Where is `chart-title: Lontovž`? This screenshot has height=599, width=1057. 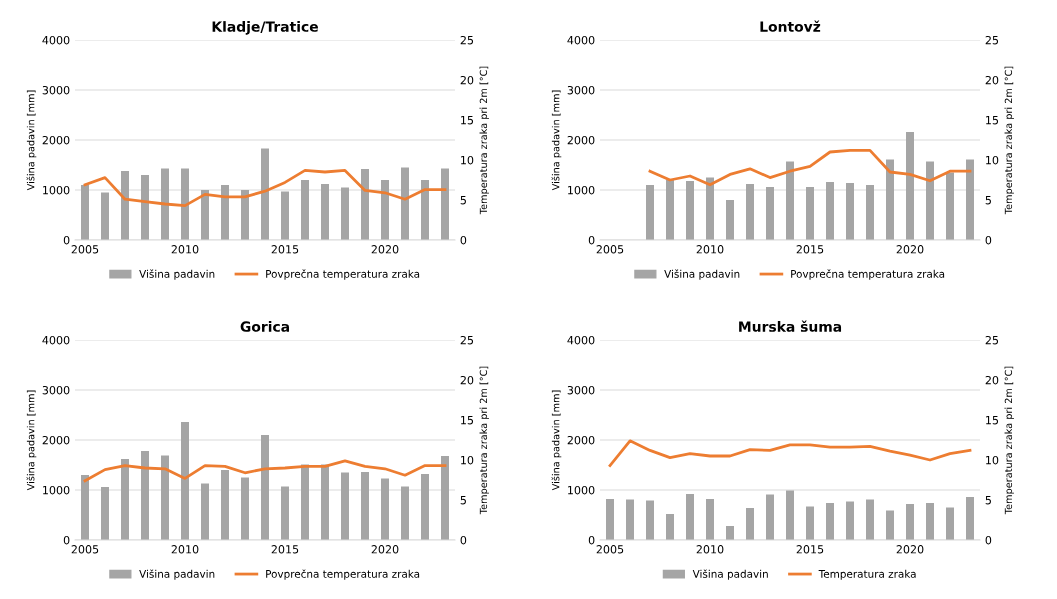
chart-title: Lontovž is located at coordinates (790, 26).